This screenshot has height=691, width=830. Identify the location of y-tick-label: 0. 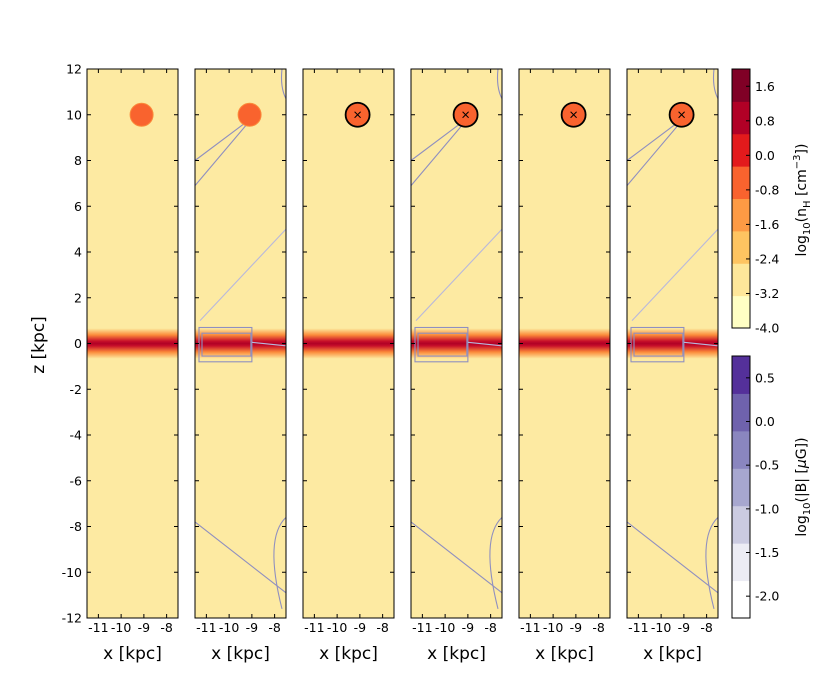
(78, 343).